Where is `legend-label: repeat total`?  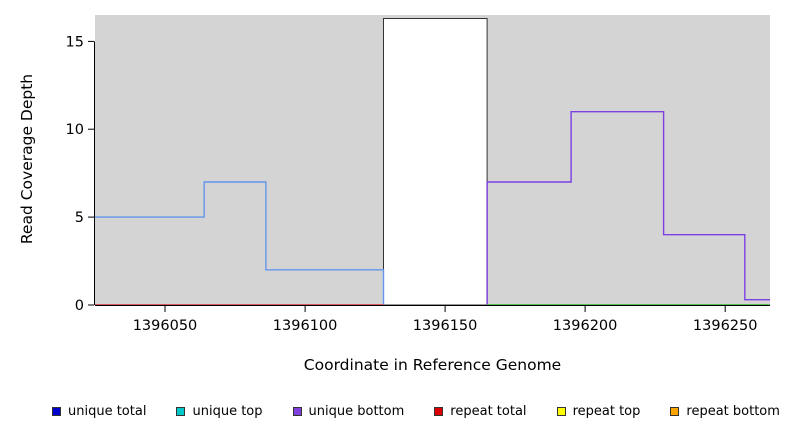
legend-label: repeat total is located at coordinates (488, 411).